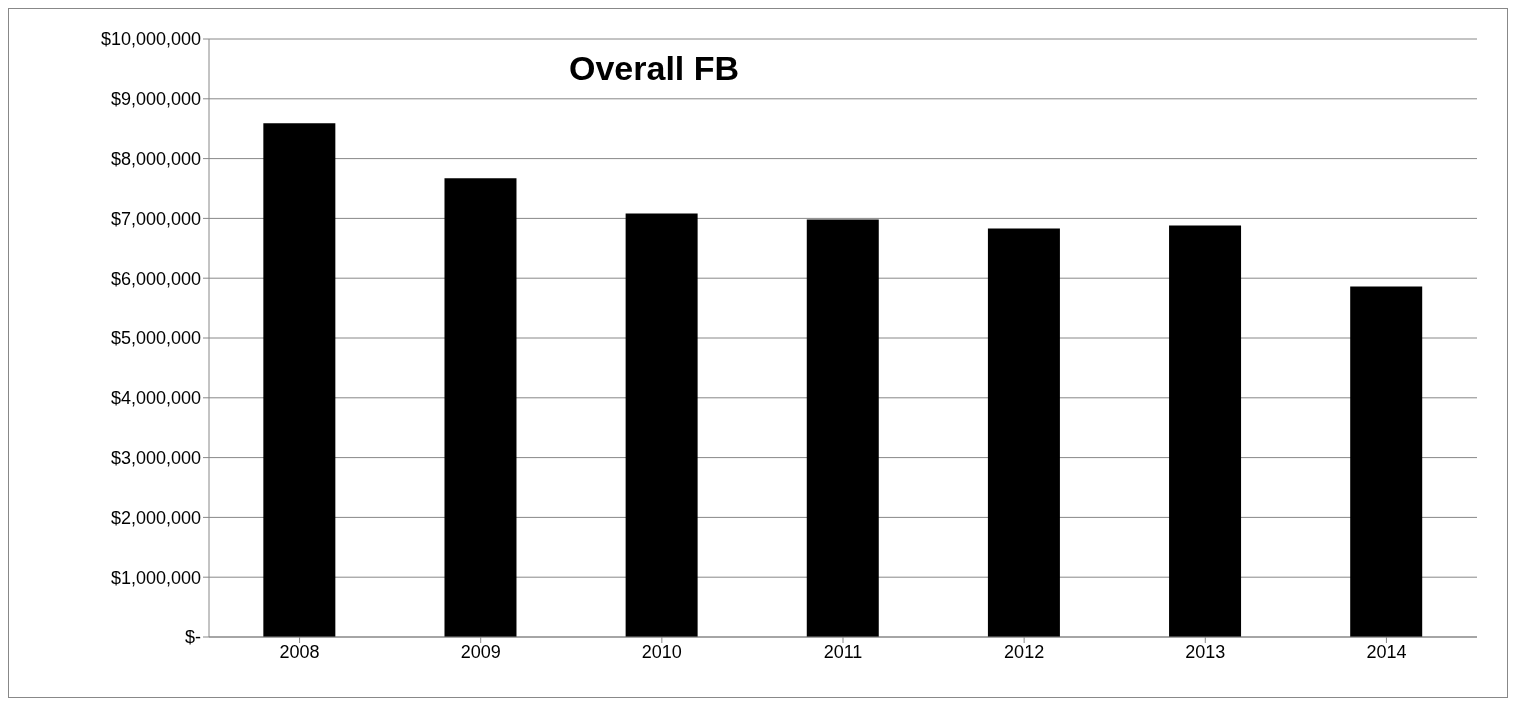 The width and height of the screenshot is (1515, 709). I want to click on y-tick-label: $1,000,000, so click(155, 577).